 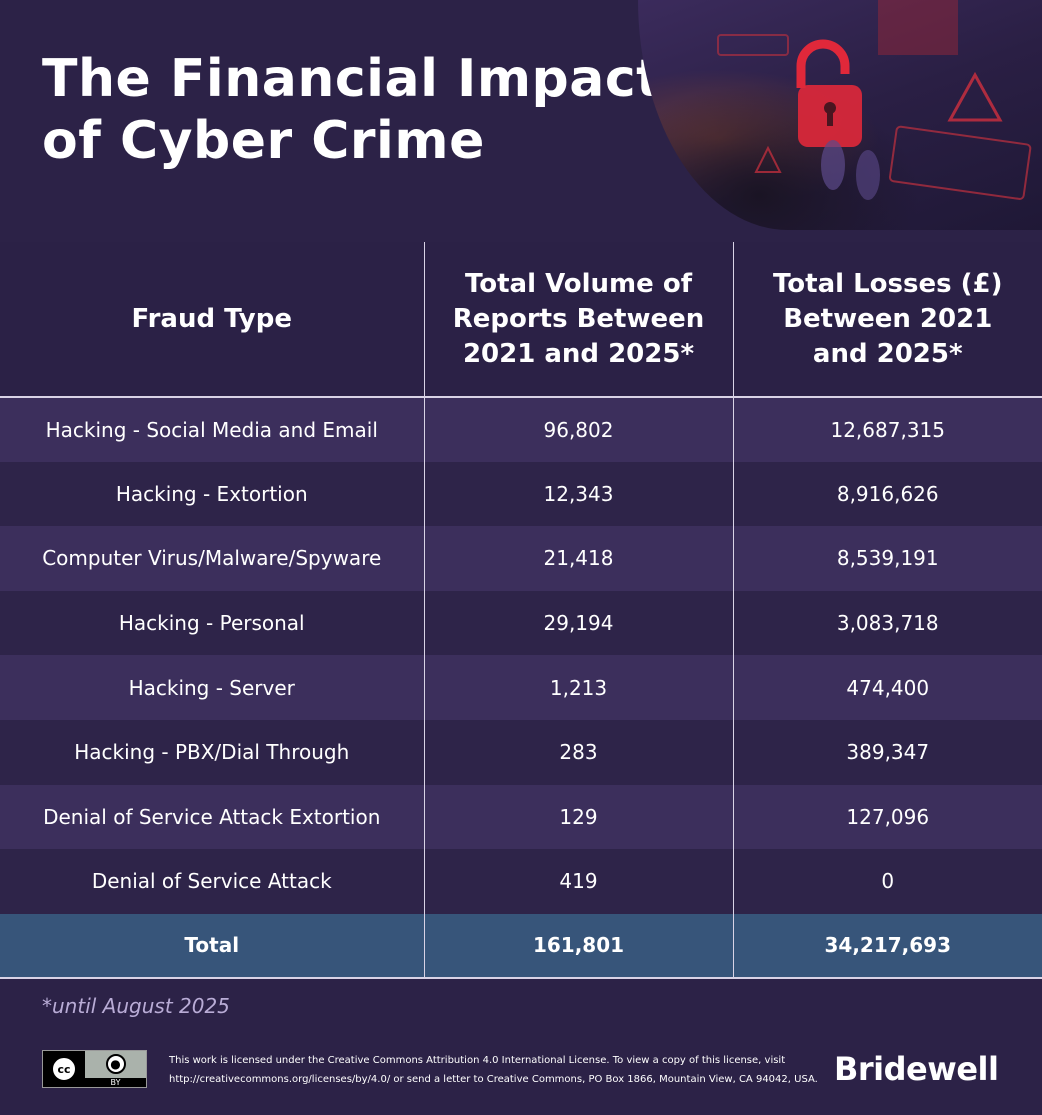 What do you see at coordinates (887, 493) in the screenshot?
I see `losses-cell: 8,916,626` at bounding box center [887, 493].